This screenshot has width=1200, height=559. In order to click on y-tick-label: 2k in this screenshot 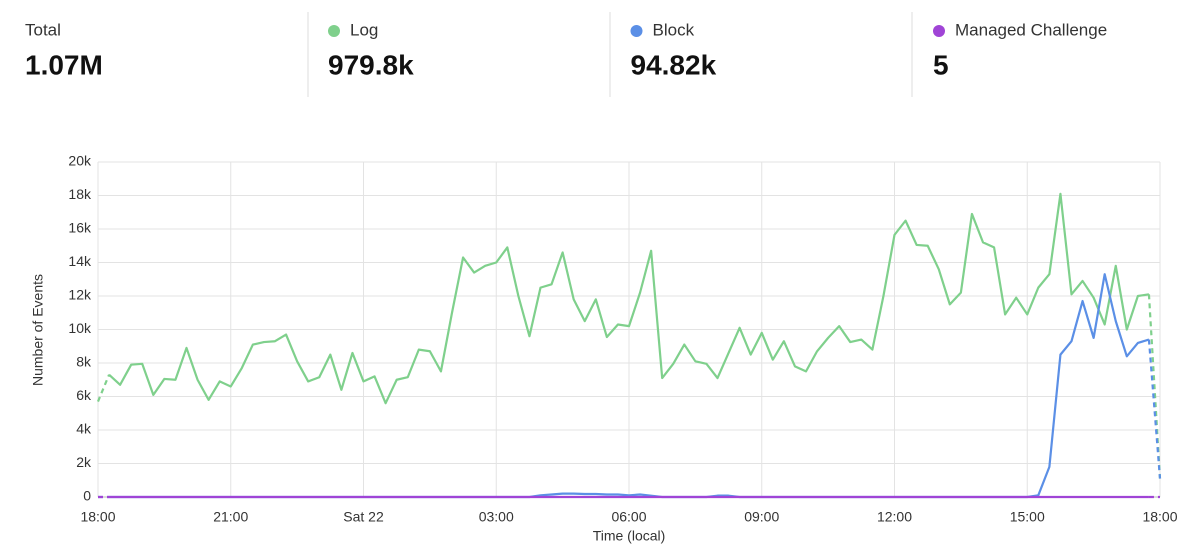, I will do `click(84, 462)`.